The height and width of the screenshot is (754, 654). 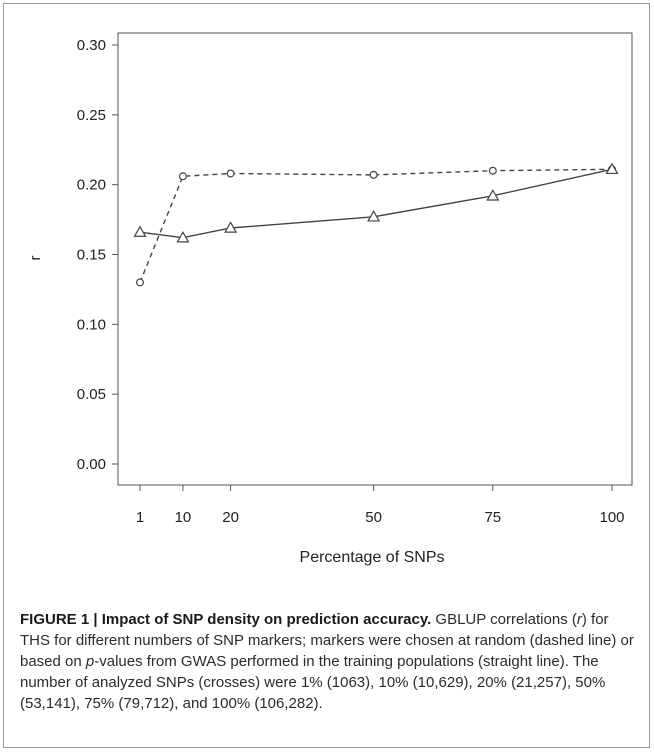 I want to click on y-tick-label: 0.25, so click(x=91, y=115).